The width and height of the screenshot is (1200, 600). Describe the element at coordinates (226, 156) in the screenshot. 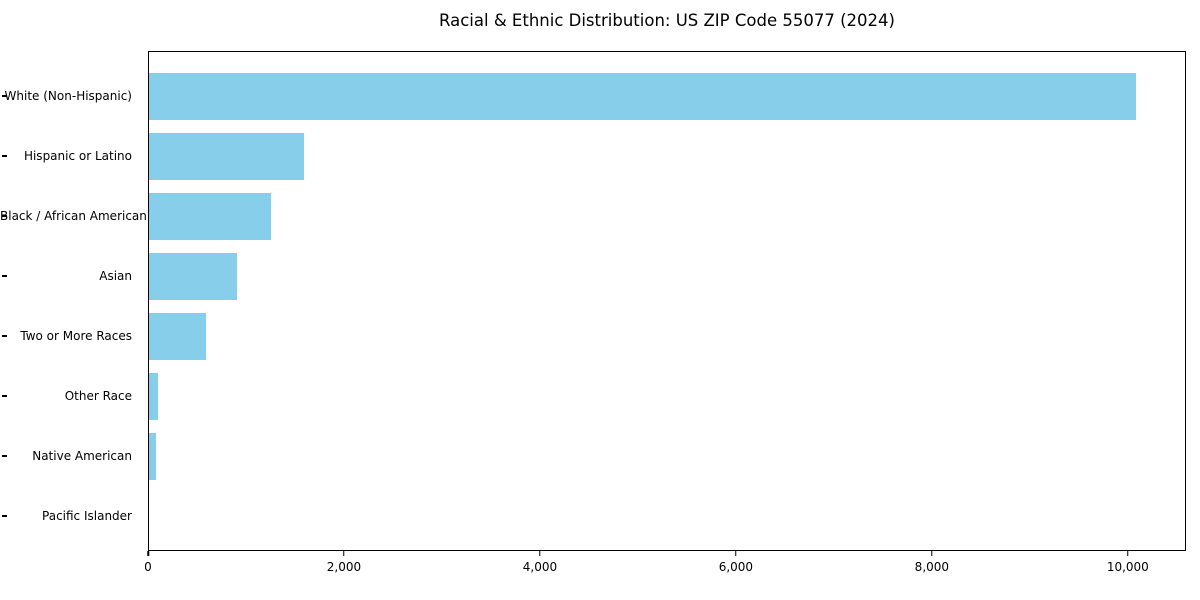

I see `bar-hispanic-or-latino` at that location.